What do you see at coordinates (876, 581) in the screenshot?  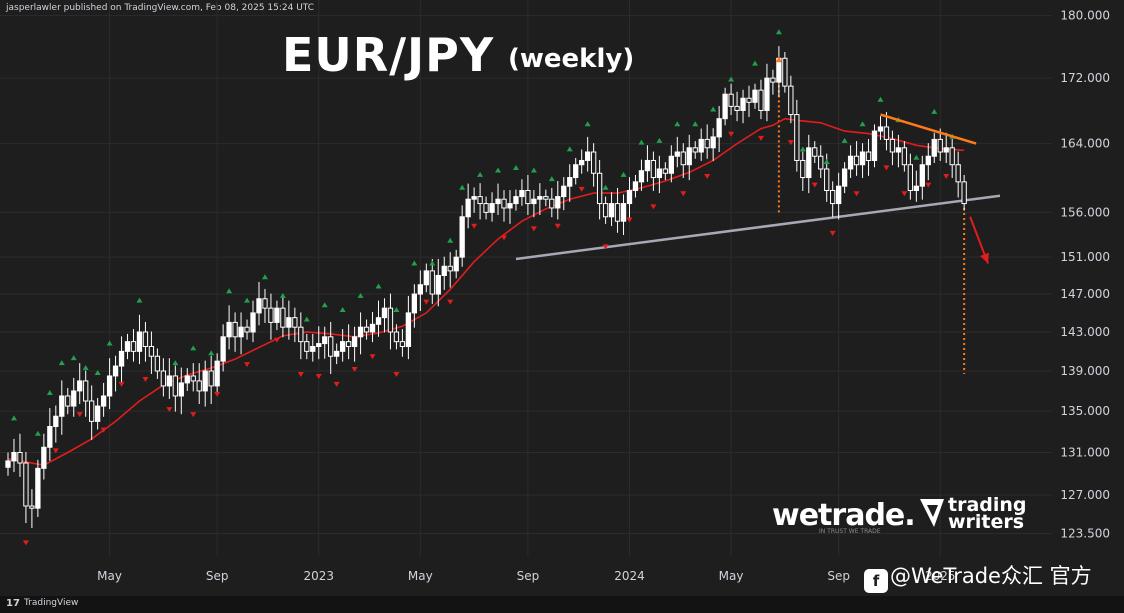 I see `weibo-icon: f` at bounding box center [876, 581].